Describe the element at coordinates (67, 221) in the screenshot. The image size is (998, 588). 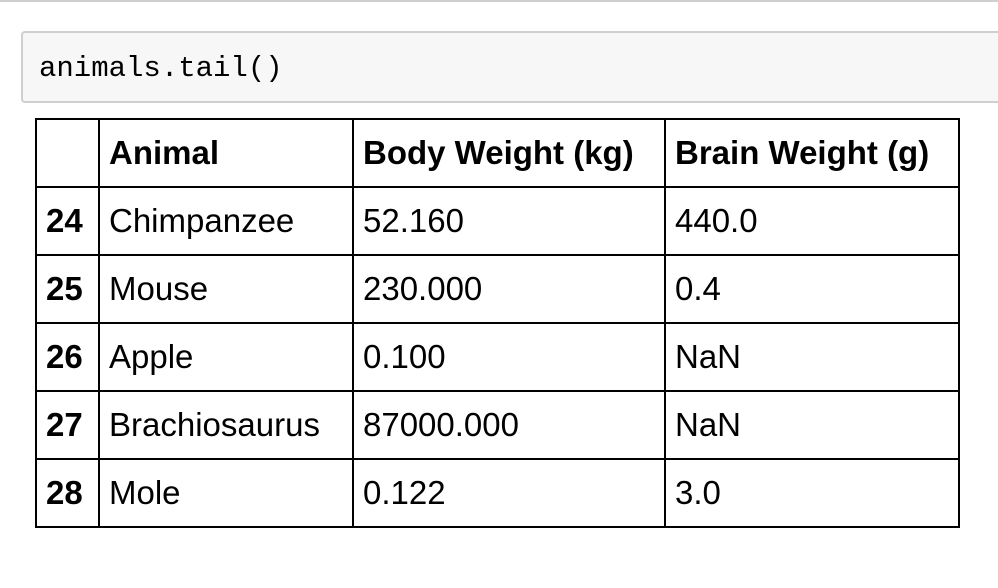
I see `row-index: 24` at that location.